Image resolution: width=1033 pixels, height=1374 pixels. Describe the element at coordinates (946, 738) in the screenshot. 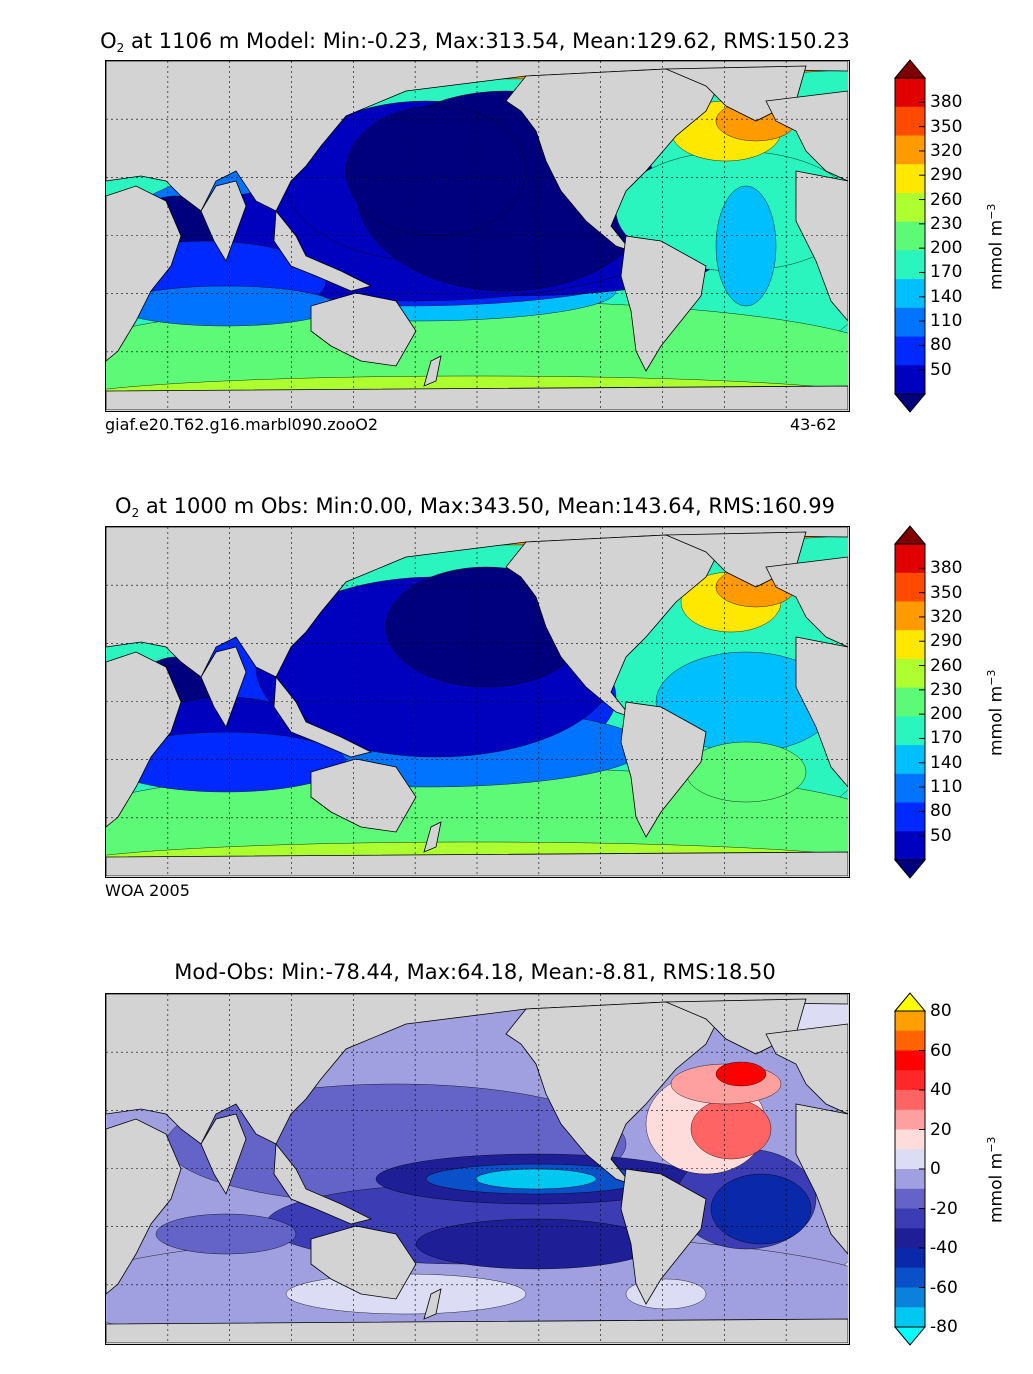

I see `colorbar-obs-tick-label: 170` at that location.